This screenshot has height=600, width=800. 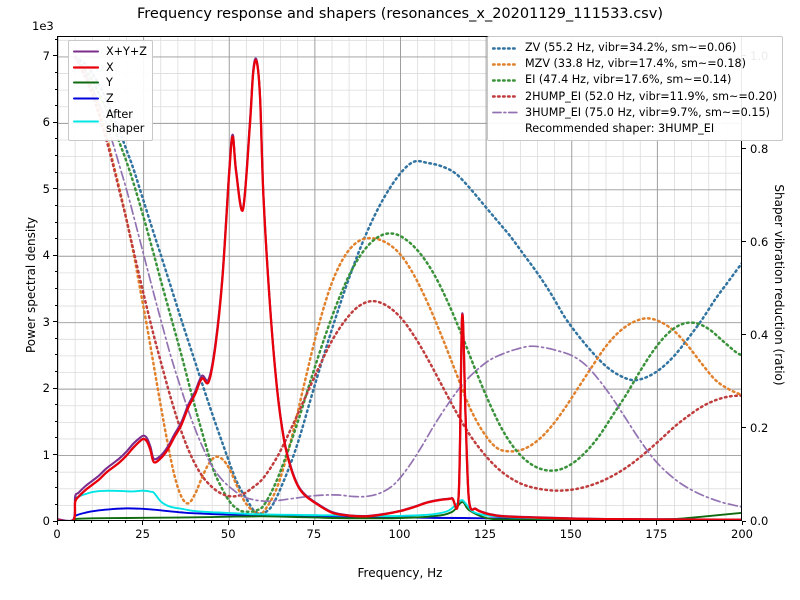 What do you see at coordinates (742, 534) in the screenshot?
I see `x-tick-label: 200` at bounding box center [742, 534].